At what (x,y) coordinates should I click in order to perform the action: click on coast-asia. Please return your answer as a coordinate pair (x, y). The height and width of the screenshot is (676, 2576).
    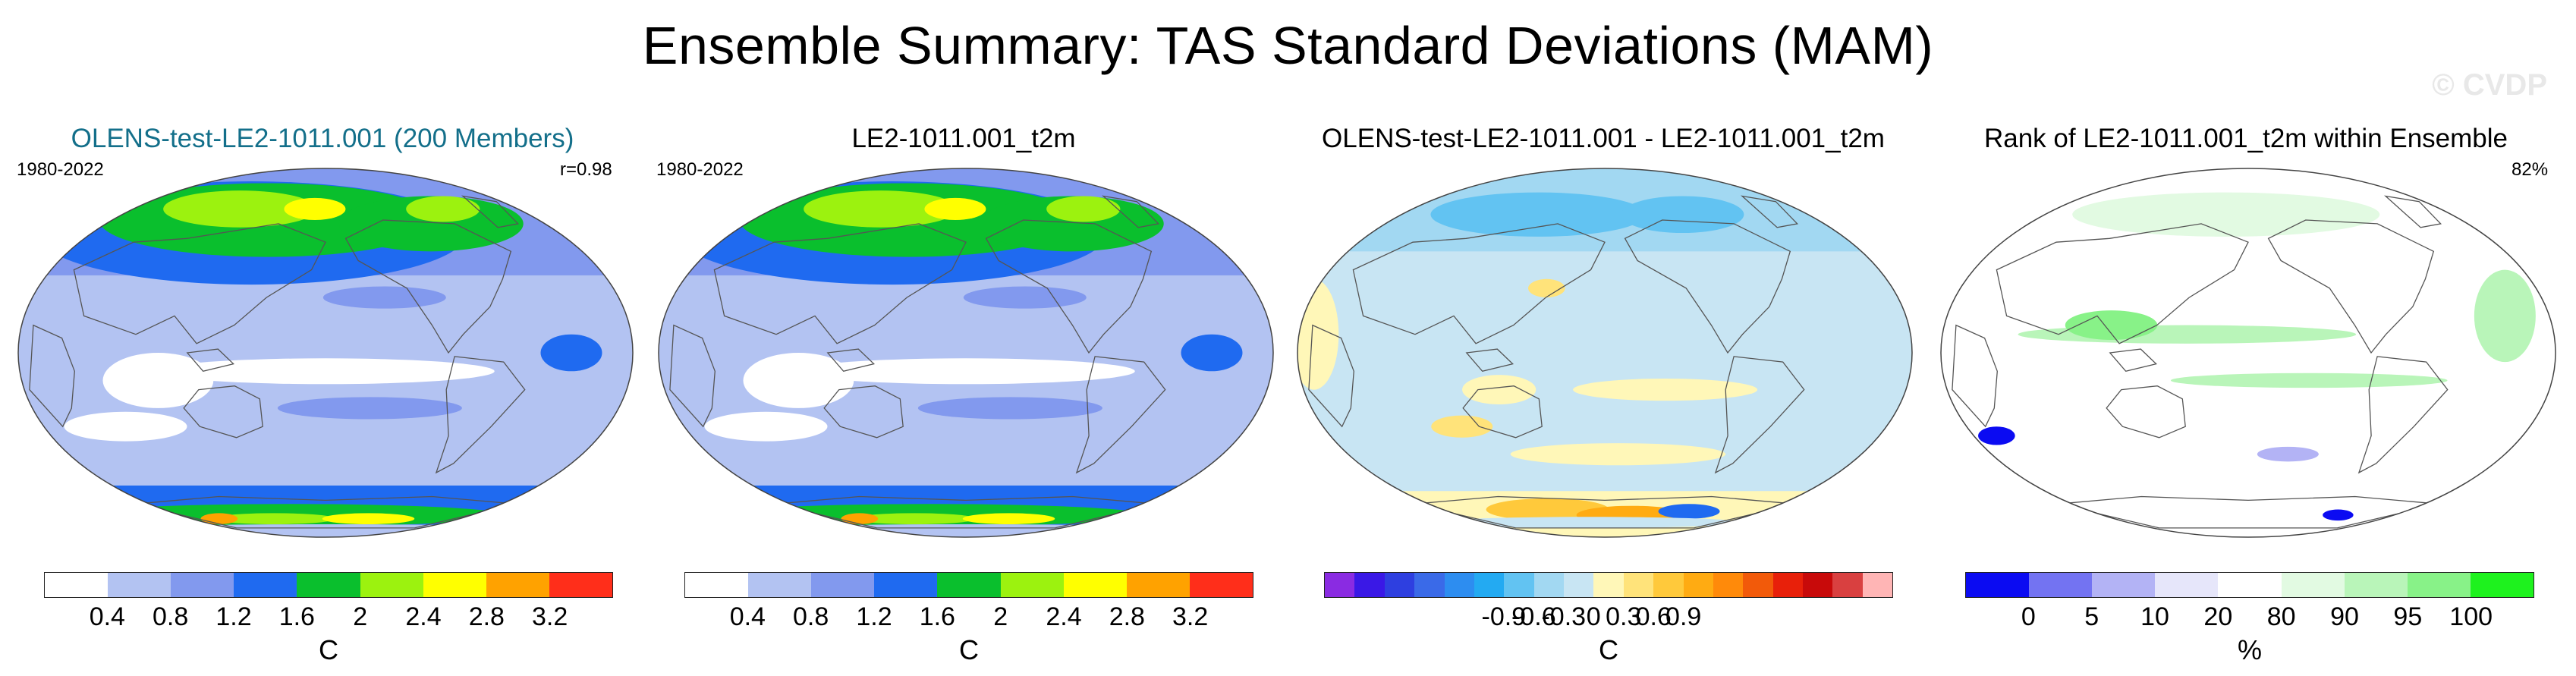
    Looking at the image, I should click on (199, 283).